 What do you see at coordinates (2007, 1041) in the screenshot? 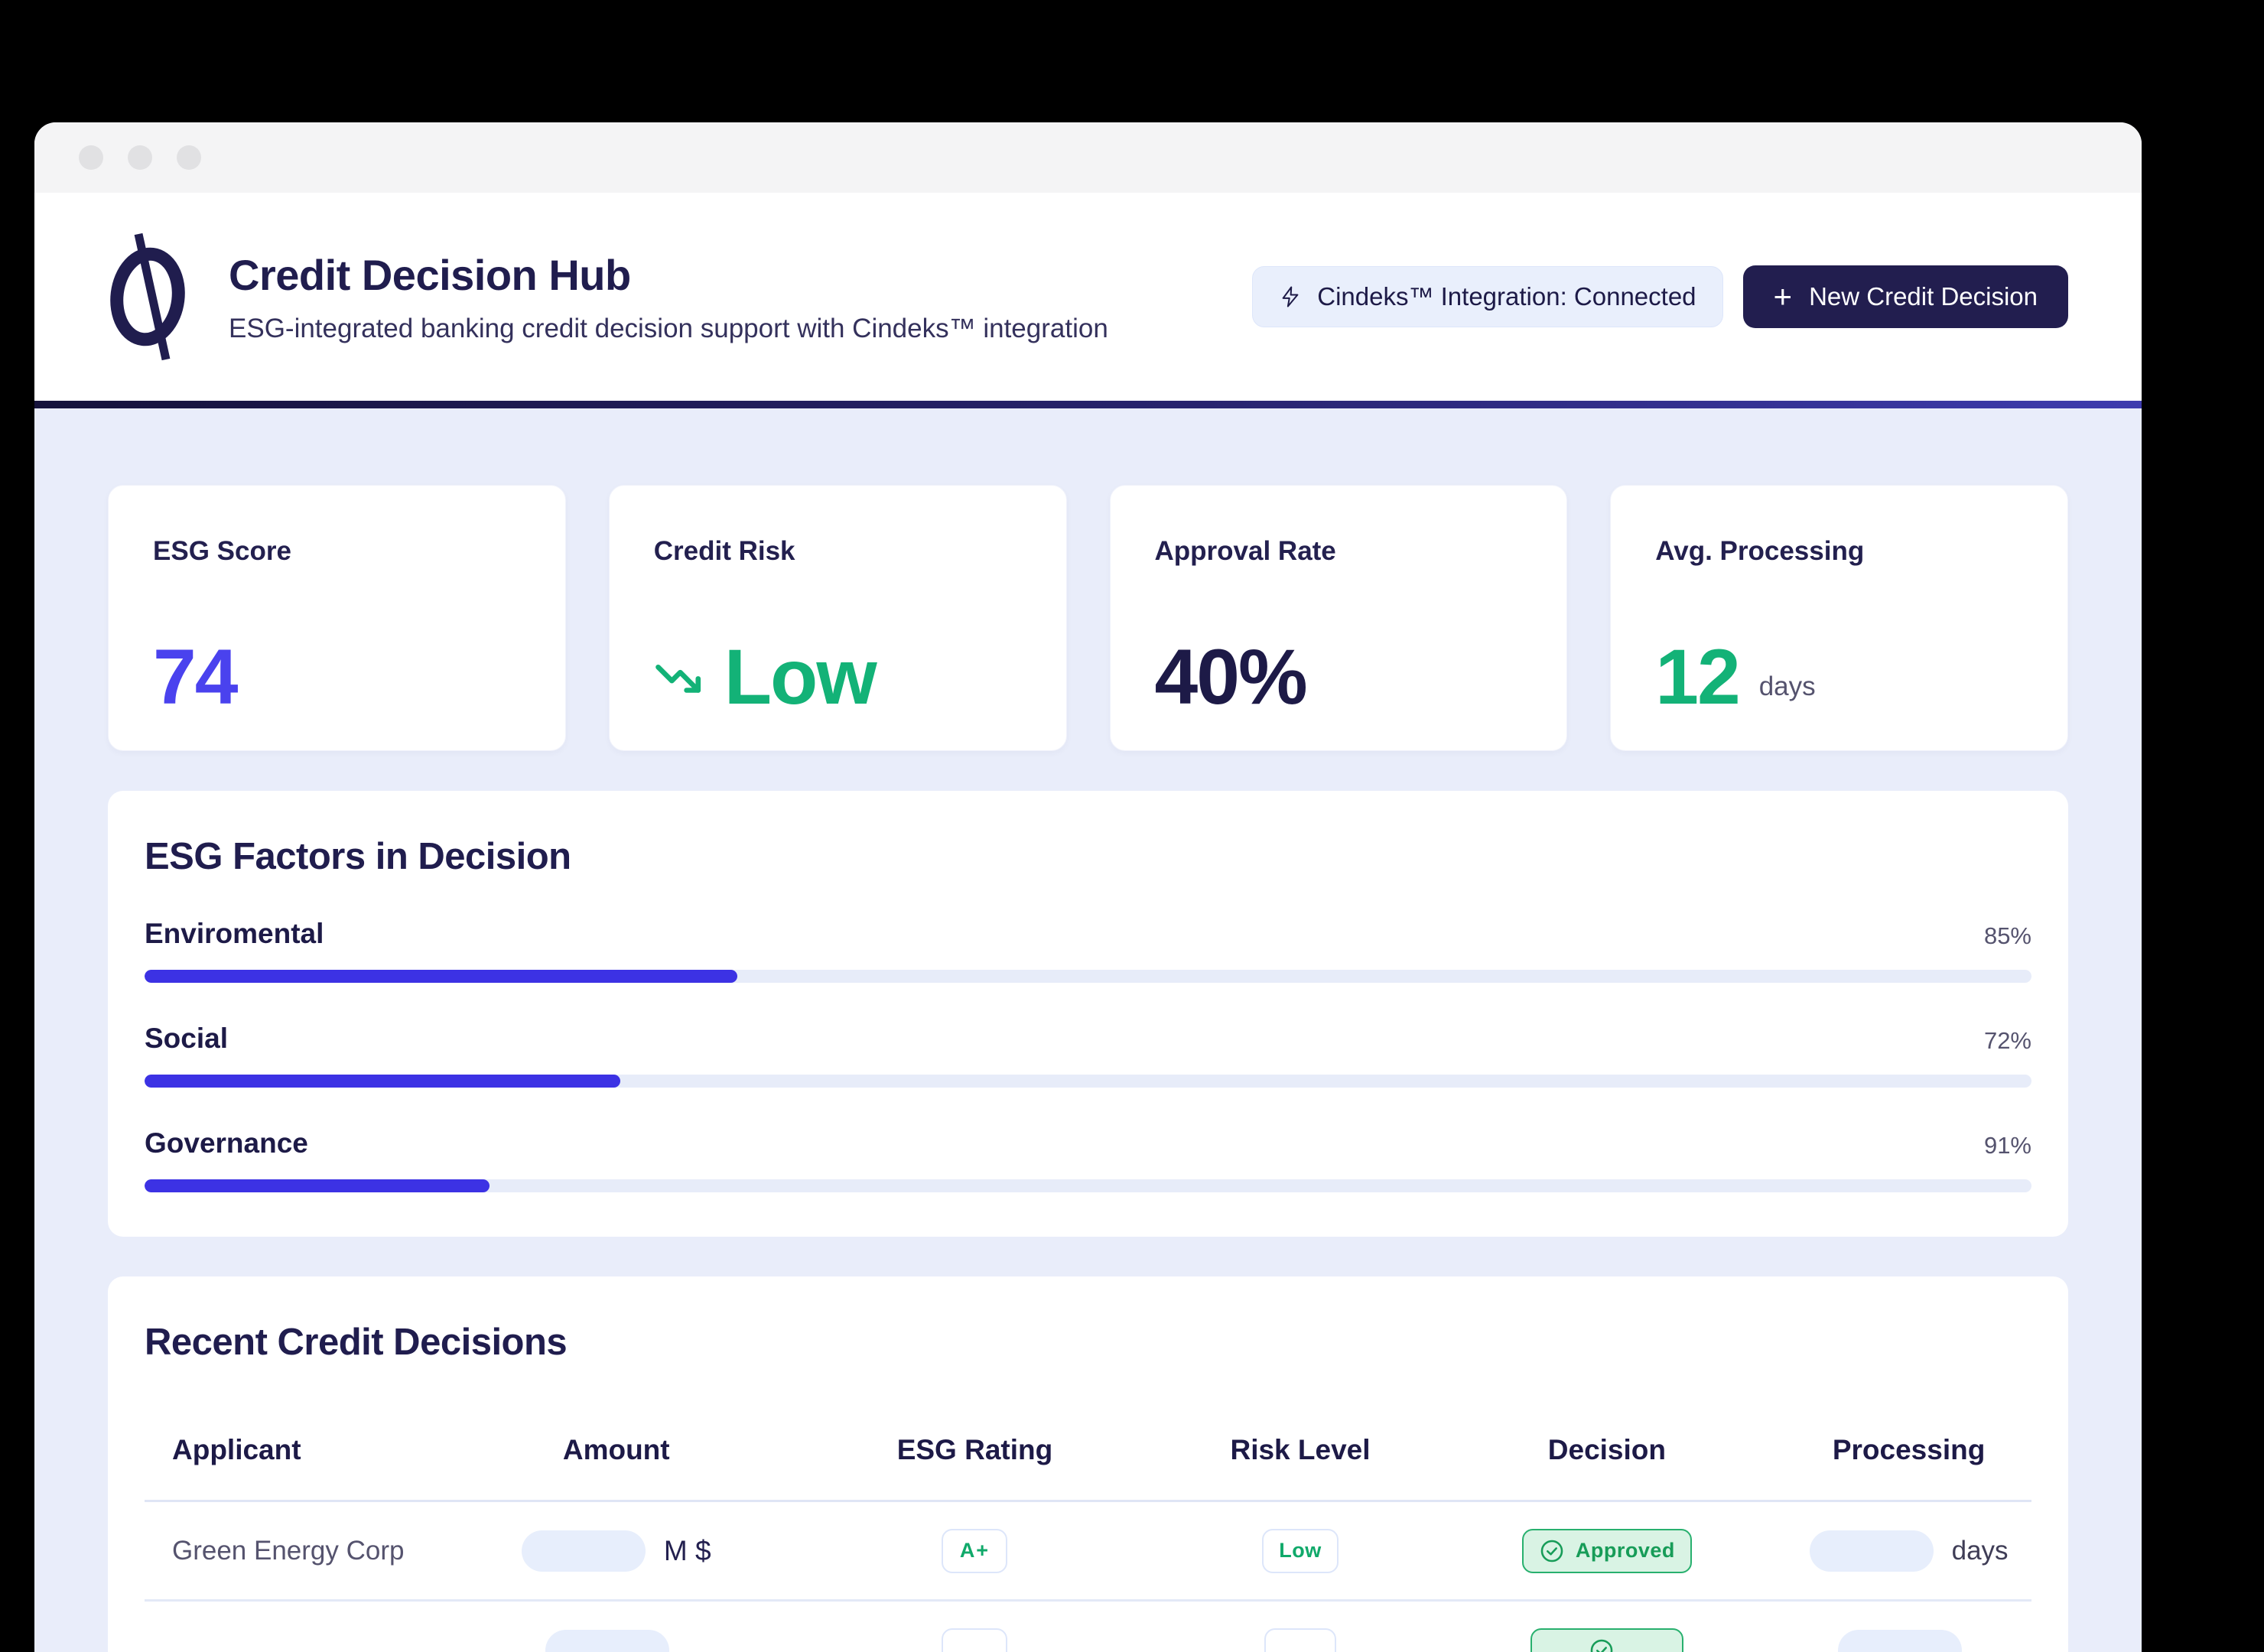
I see `factor-percent: 72%` at bounding box center [2007, 1041].